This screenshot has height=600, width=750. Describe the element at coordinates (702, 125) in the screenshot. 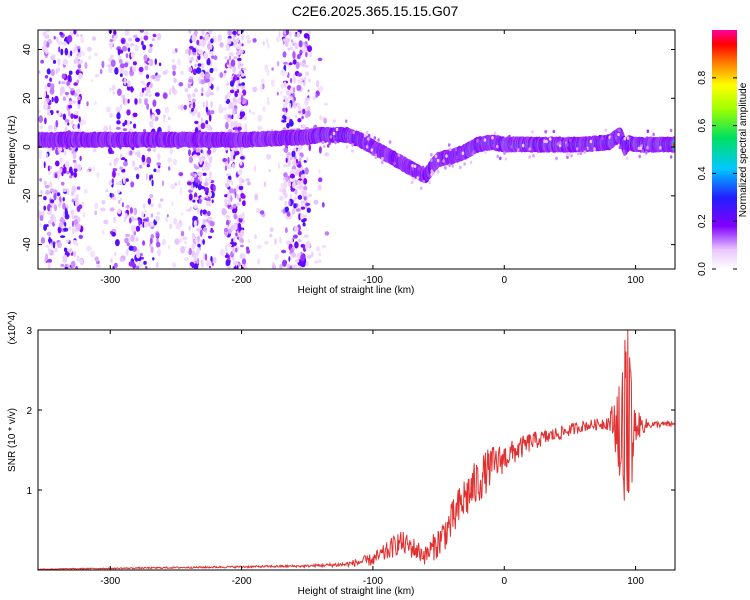

I see `colorbar-tick-label: 0.6` at that location.